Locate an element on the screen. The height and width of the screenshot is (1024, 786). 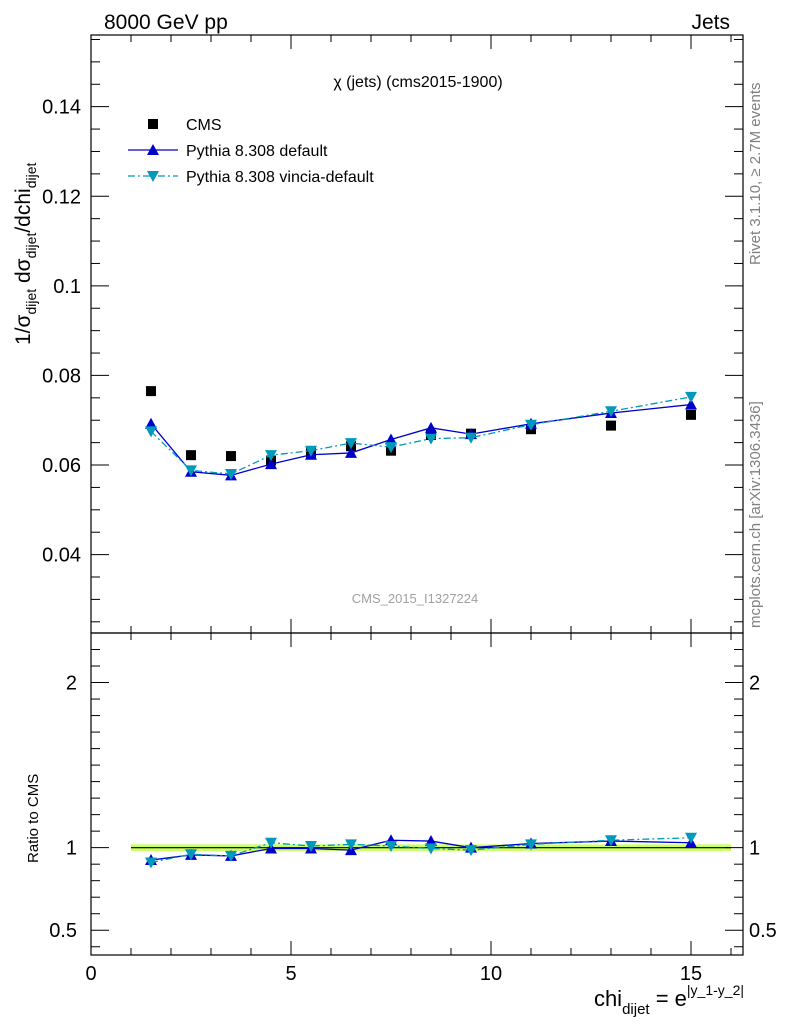
main-y-tick-label: 0.1 is located at coordinates (67, 287).